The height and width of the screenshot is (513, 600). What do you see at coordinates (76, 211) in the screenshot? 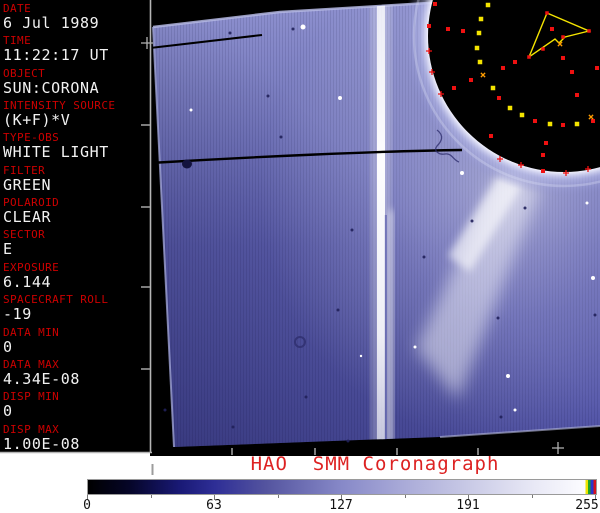
I see `metadata-field: POLAROID CLEAR` at bounding box center [76, 211].